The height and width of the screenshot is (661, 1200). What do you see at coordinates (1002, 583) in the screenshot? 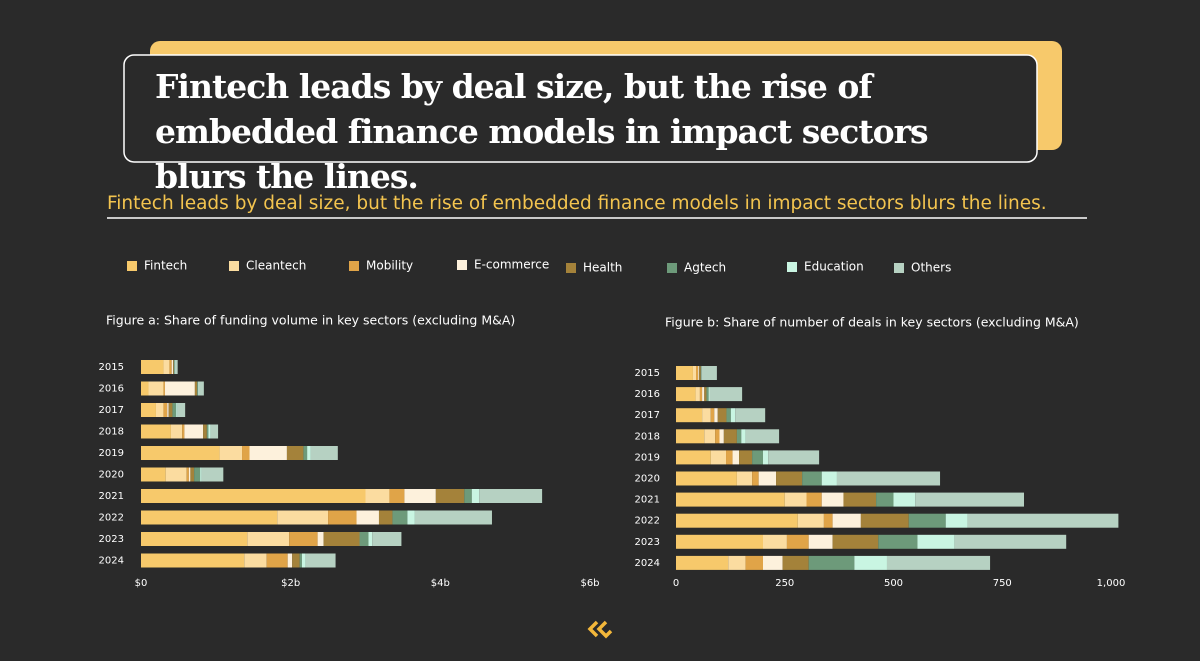
I see `x-tick-label: 750` at bounding box center [1002, 583].